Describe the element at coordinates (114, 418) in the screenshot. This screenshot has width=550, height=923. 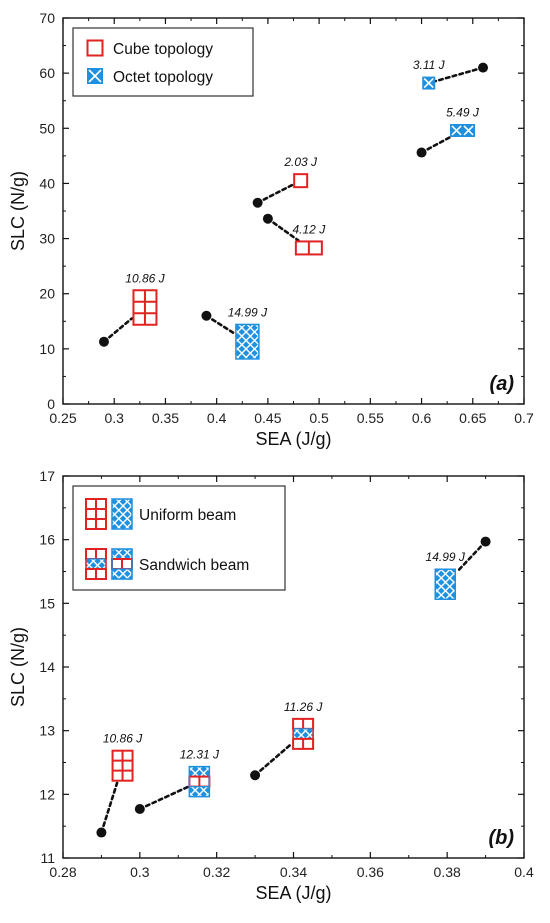
I see `x-tick-label: 0.3` at that location.